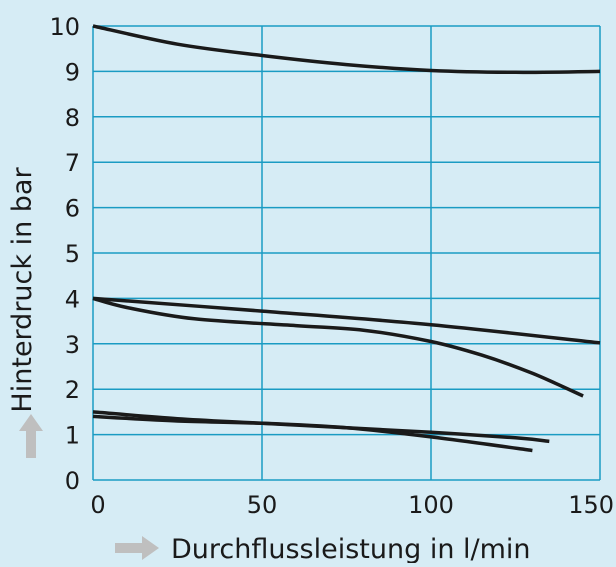 The width and height of the screenshot is (616, 567). I want to click on x-tick-label: 150, so click(591, 505).